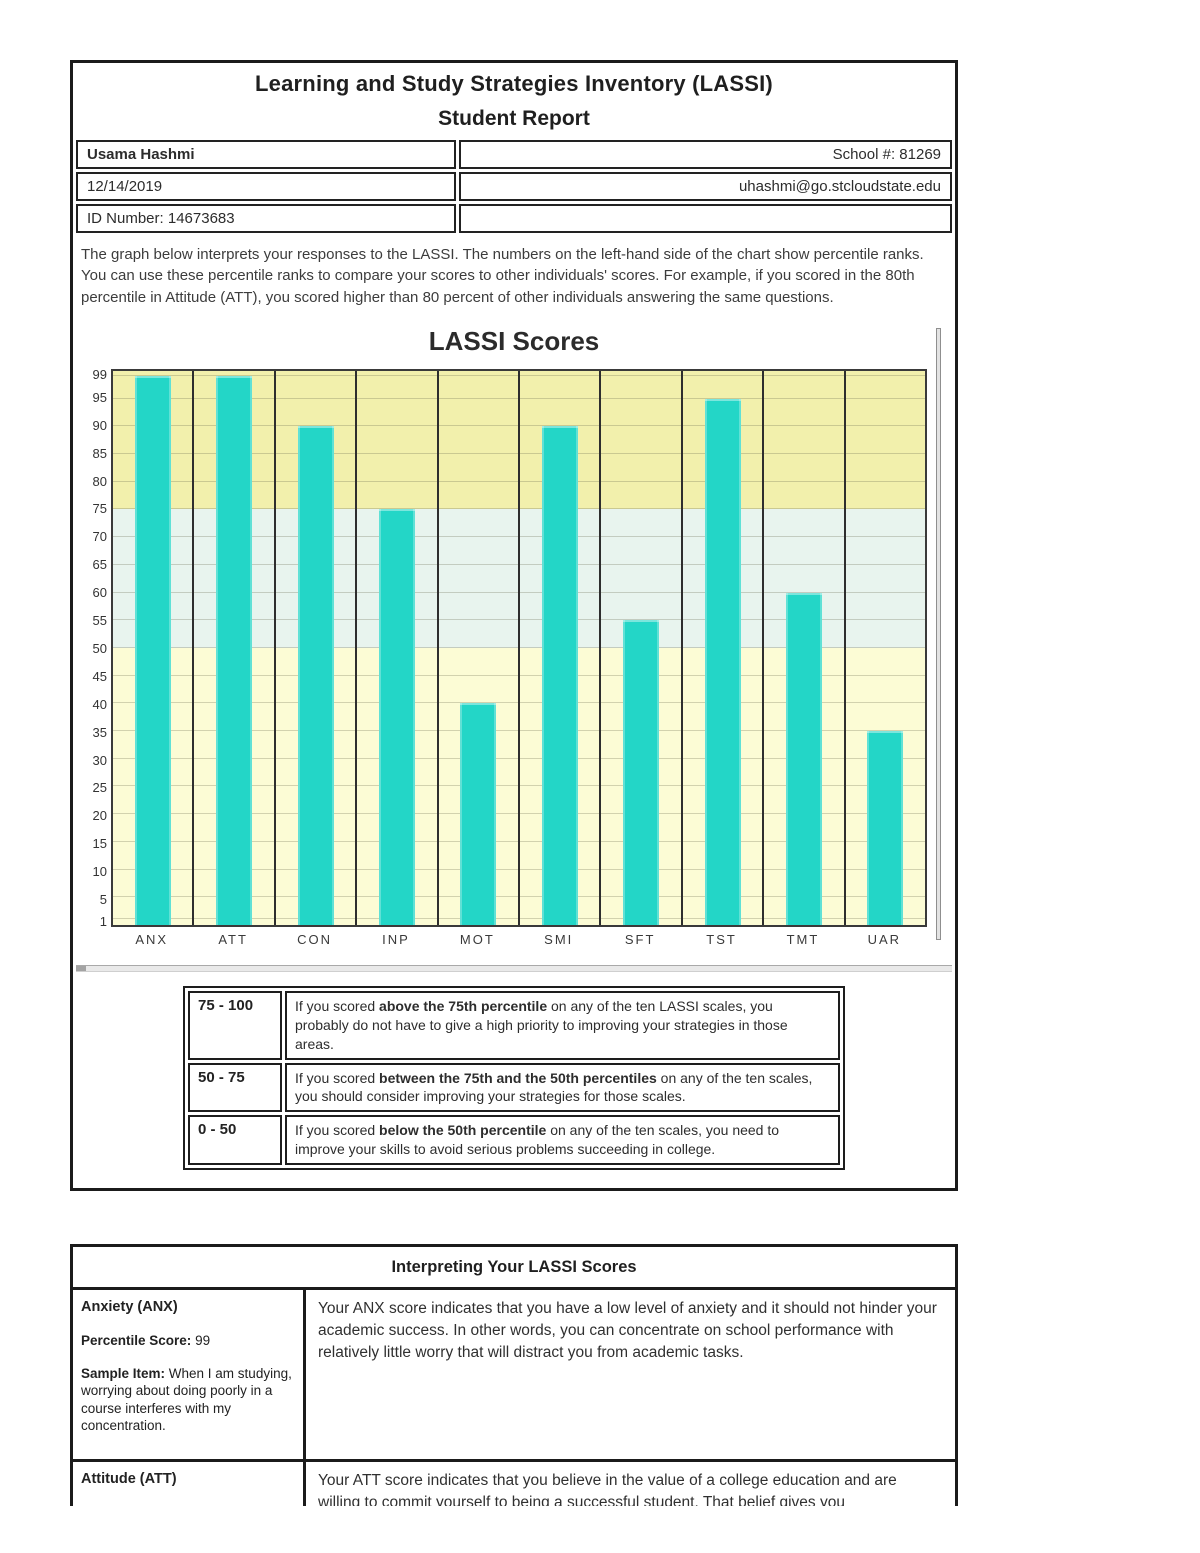 The height and width of the screenshot is (1553, 1200). What do you see at coordinates (129, 1307) in the screenshot?
I see `scale-name: Anxiety (ANX)` at bounding box center [129, 1307].